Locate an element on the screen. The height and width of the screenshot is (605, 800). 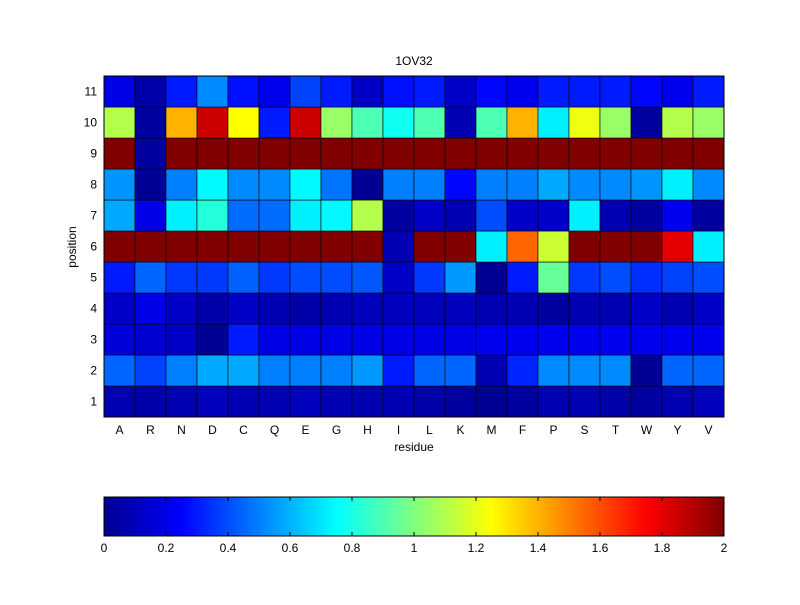
heatmap-cell-2-M is located at coordinates (491, 370).